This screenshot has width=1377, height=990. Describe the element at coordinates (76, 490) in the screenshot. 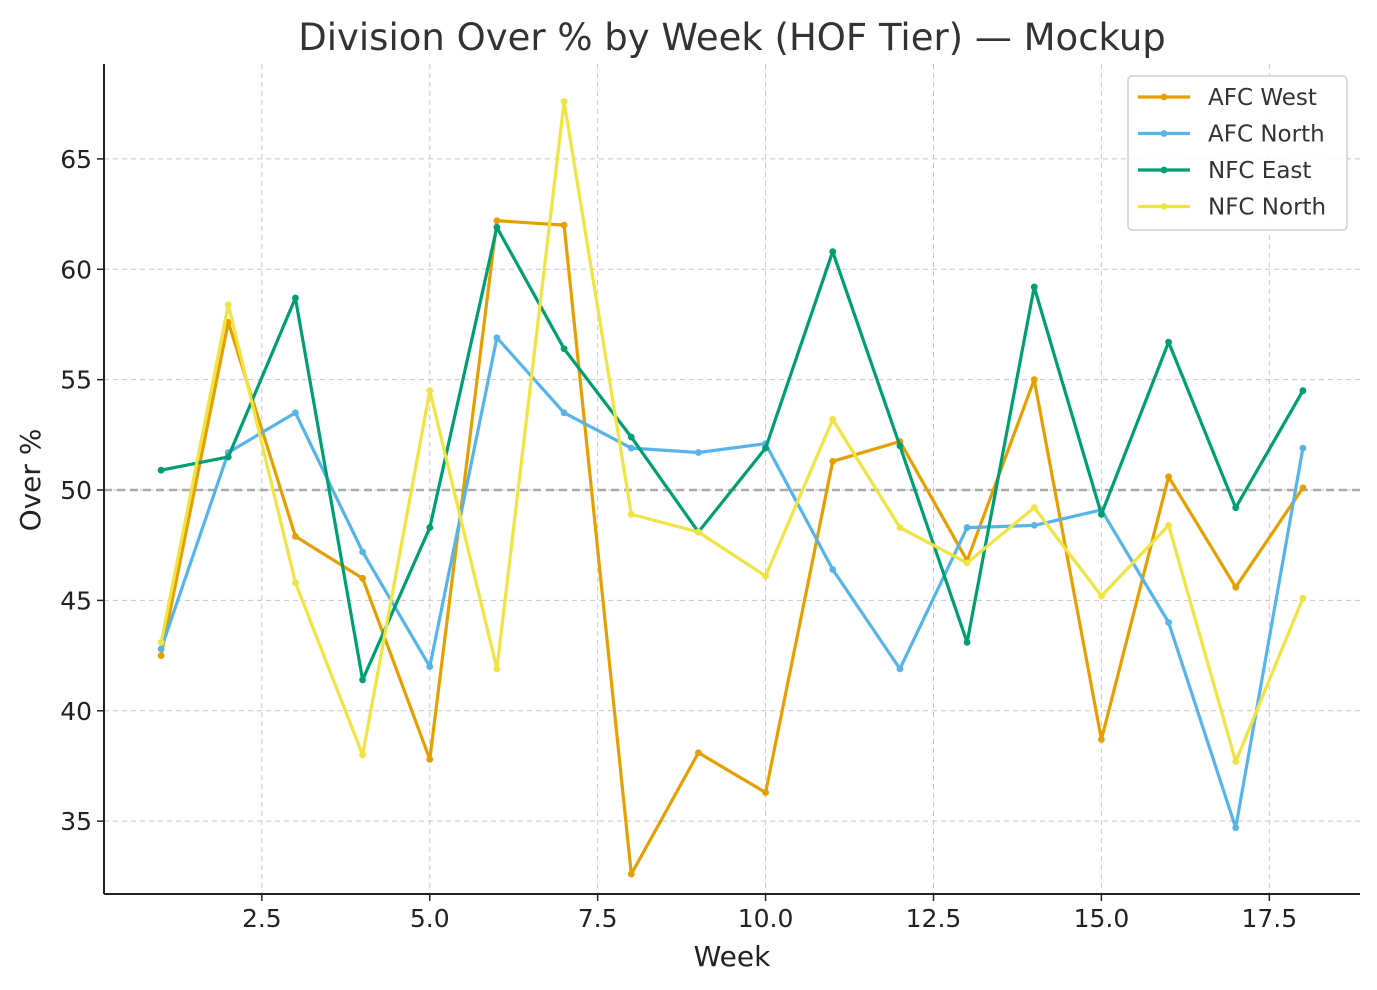

I see `y-tick-label: 50` at that location.